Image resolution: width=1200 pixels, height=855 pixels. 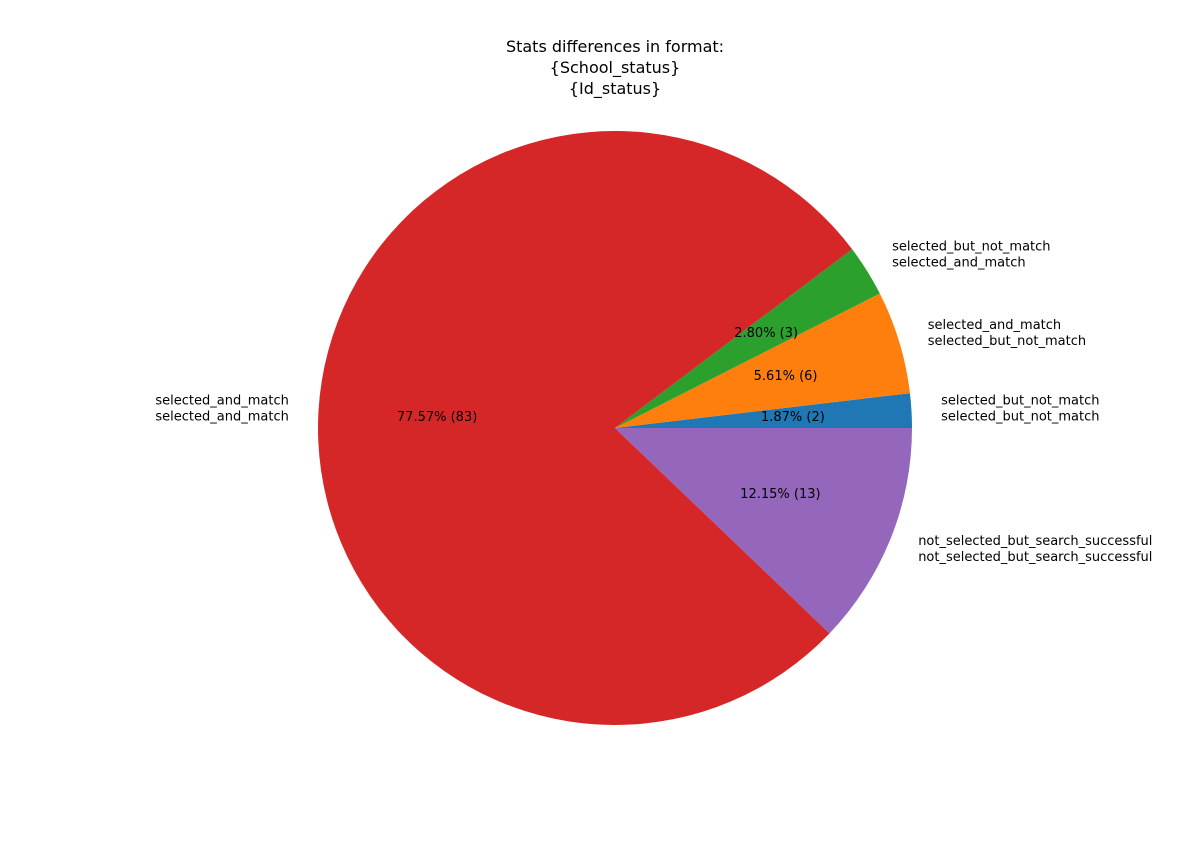 I want to click on pie-percent-label: 12.15% (13), so click(x=780, y=494).